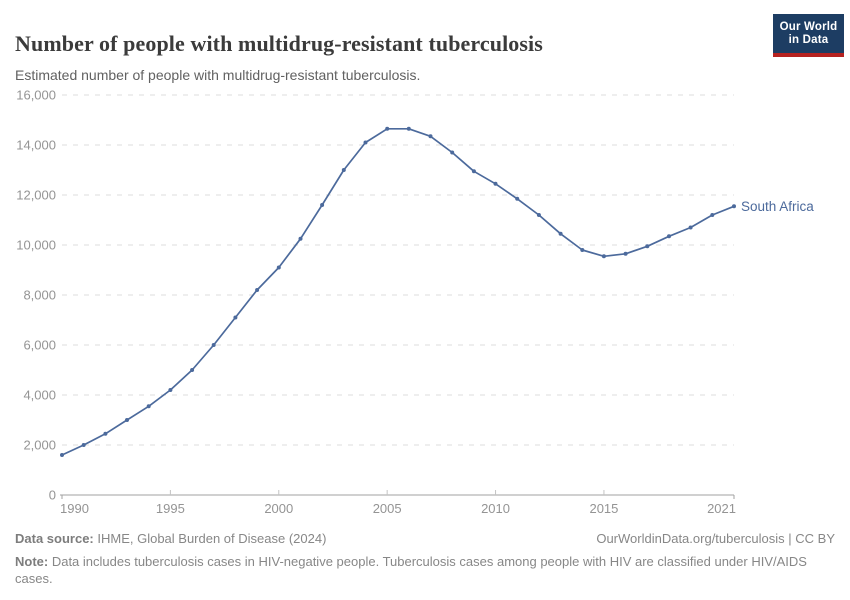 Image resolution: width=850 pixels, height=600 pixels. Describe the element at coordinates (36, 145) in the screenshot. I see `y-tick-label: 14,000` at that location.